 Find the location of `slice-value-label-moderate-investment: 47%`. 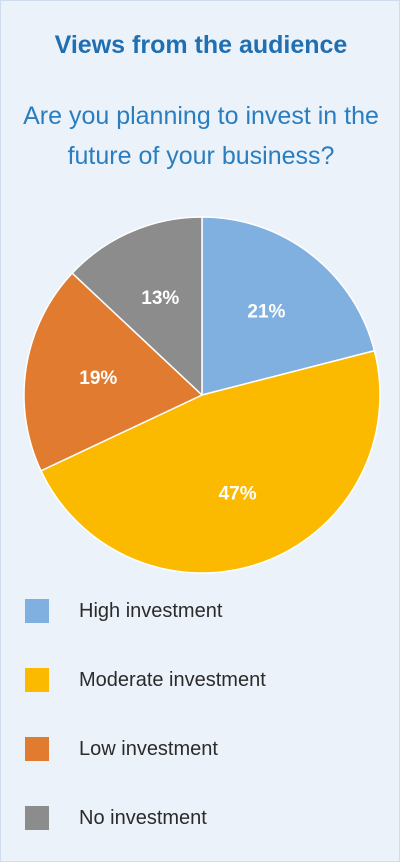

slice-value-label-moderate-investment: 47% is located at coordinates (238, 493).